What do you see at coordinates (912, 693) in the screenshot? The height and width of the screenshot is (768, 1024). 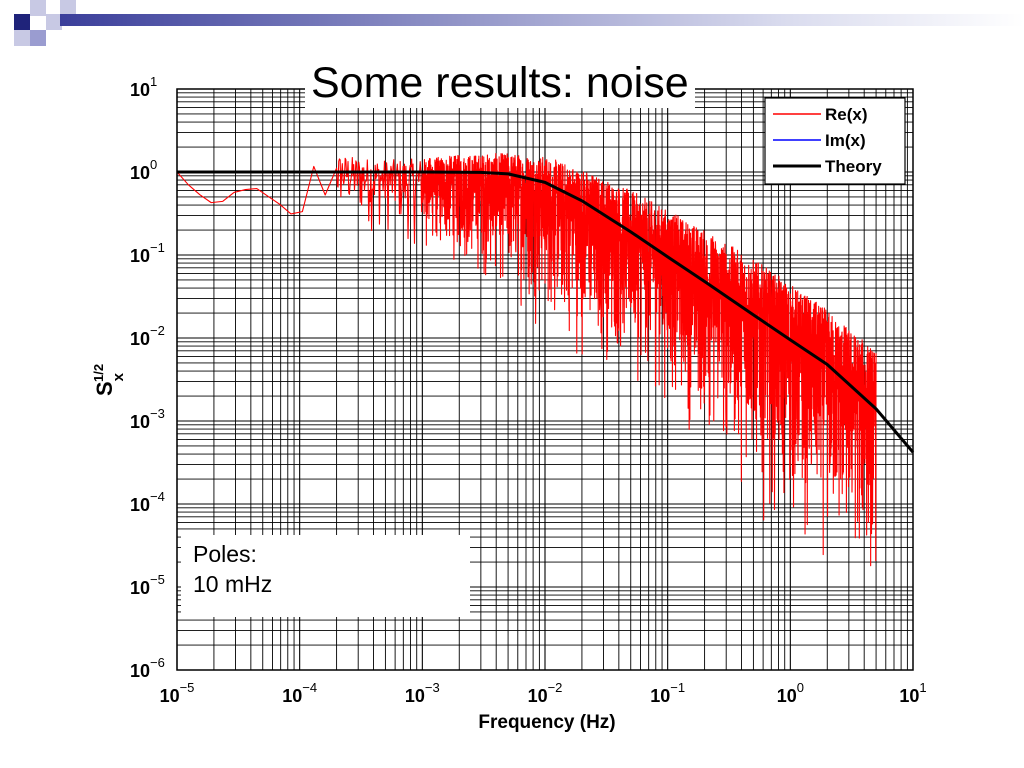 I see `x-tick-label: 10¹` at bounding box center [912, 693].